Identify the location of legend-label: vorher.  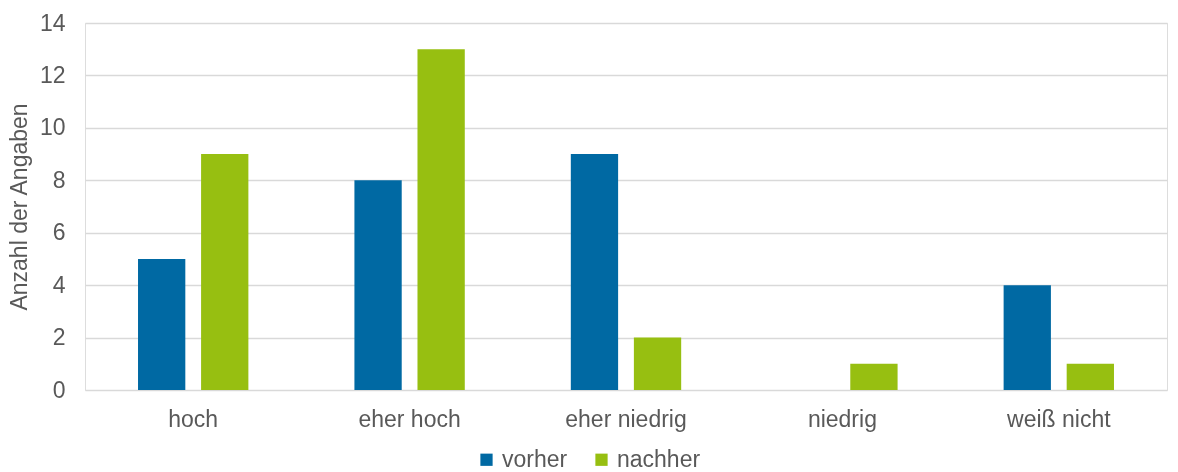
(535, 458).